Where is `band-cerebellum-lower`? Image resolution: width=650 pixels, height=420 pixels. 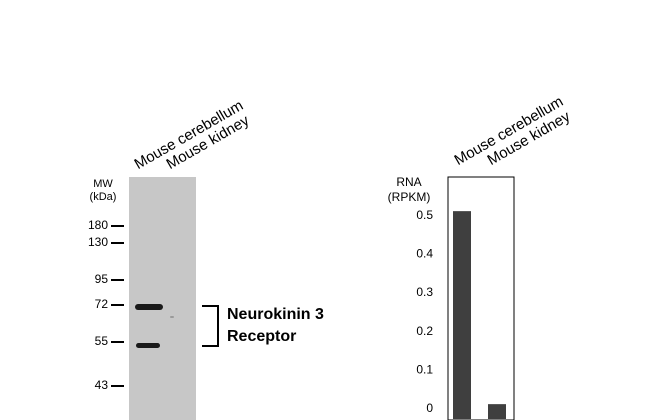 band-cerebellum-lower is located at coordinates (148, 345).